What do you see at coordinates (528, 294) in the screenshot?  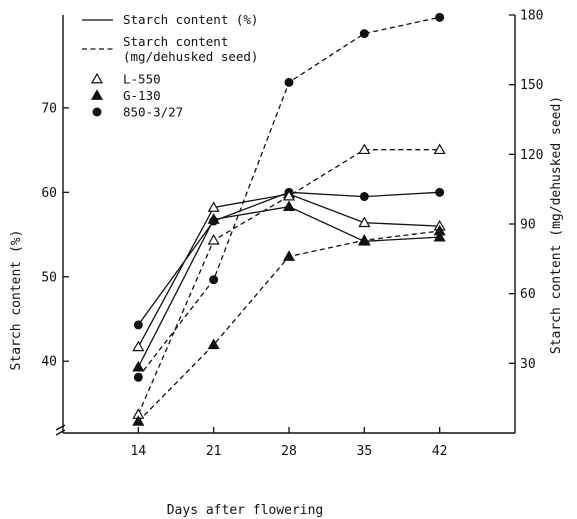 I see `right-y-tick-label: 60` at bounding box center [528, 294].